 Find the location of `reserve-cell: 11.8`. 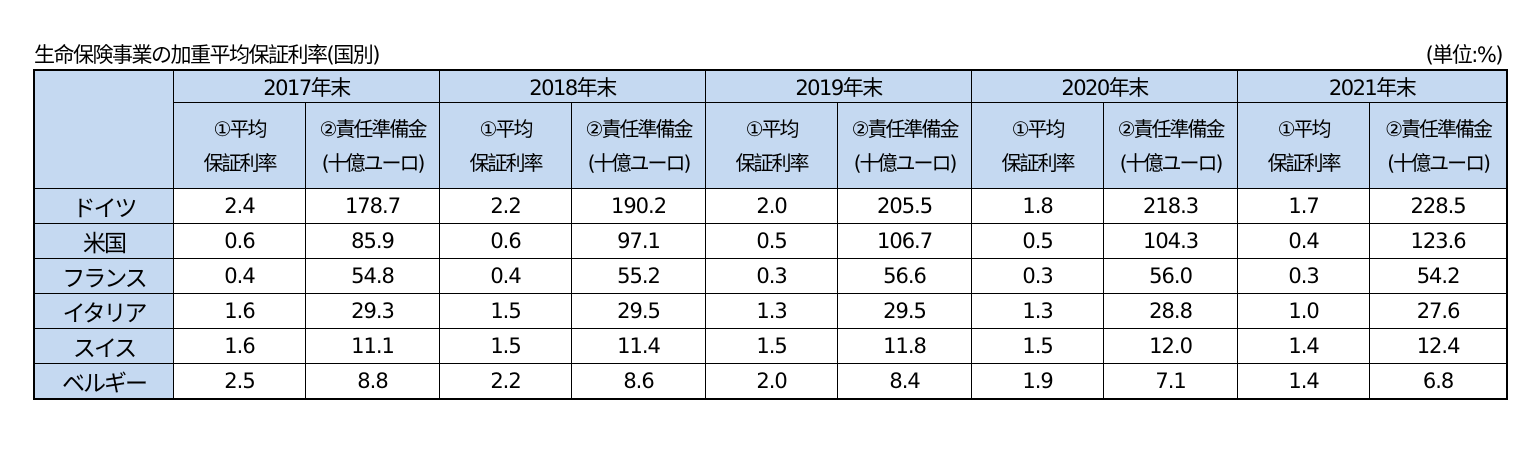

reserve-cell: 11.8 is located at coordinates (905, 346).